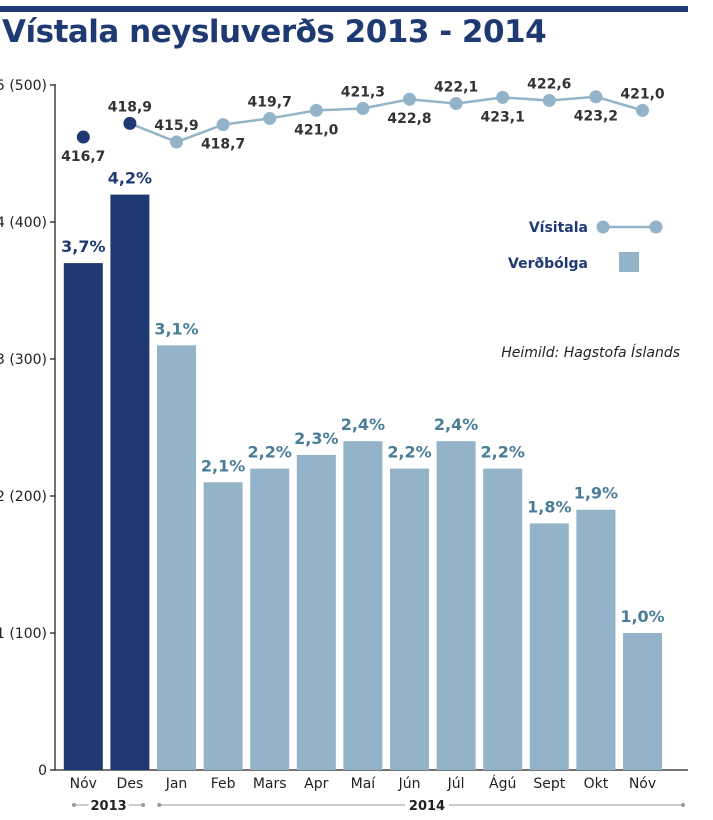  Describe the element at coordinates (23, 360) in the screenshot. I see `y-tick-label: 3 (300)` at that location.